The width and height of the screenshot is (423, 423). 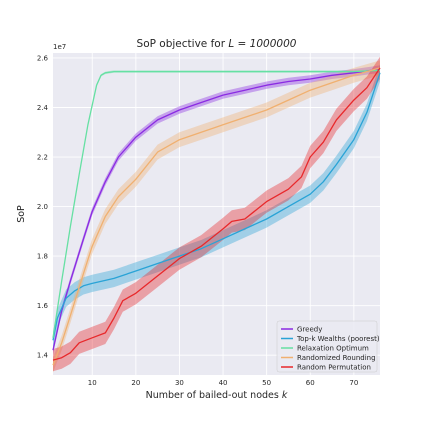 I want to click on y-axis-label: SoP, so click(x=21, y=214).